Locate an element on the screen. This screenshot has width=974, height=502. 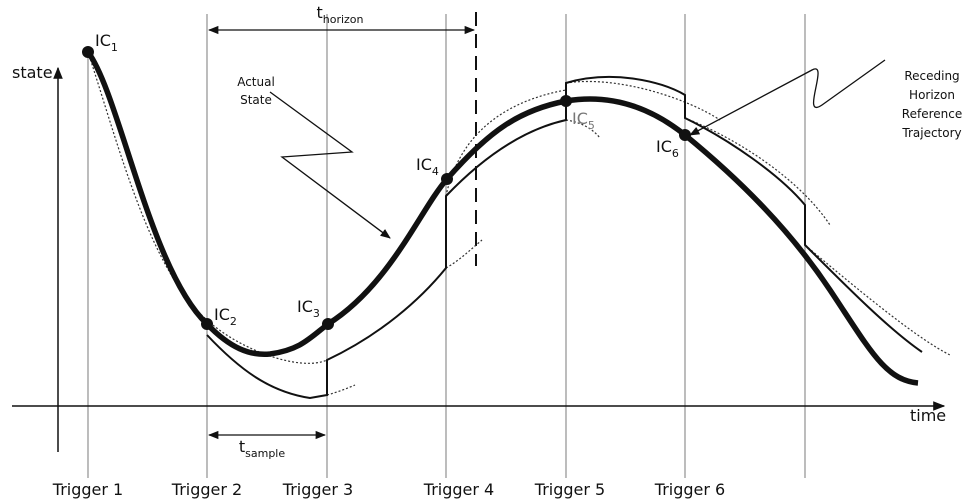
sub-label: IC6 is located at coordinates (667, 148).